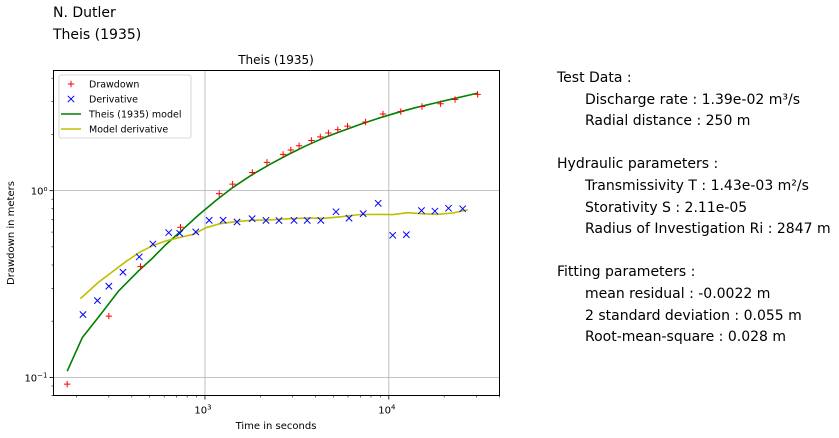 This screenshot has width=839, height=438. I want to click on x-tick-label: 104, so click(387, 410).